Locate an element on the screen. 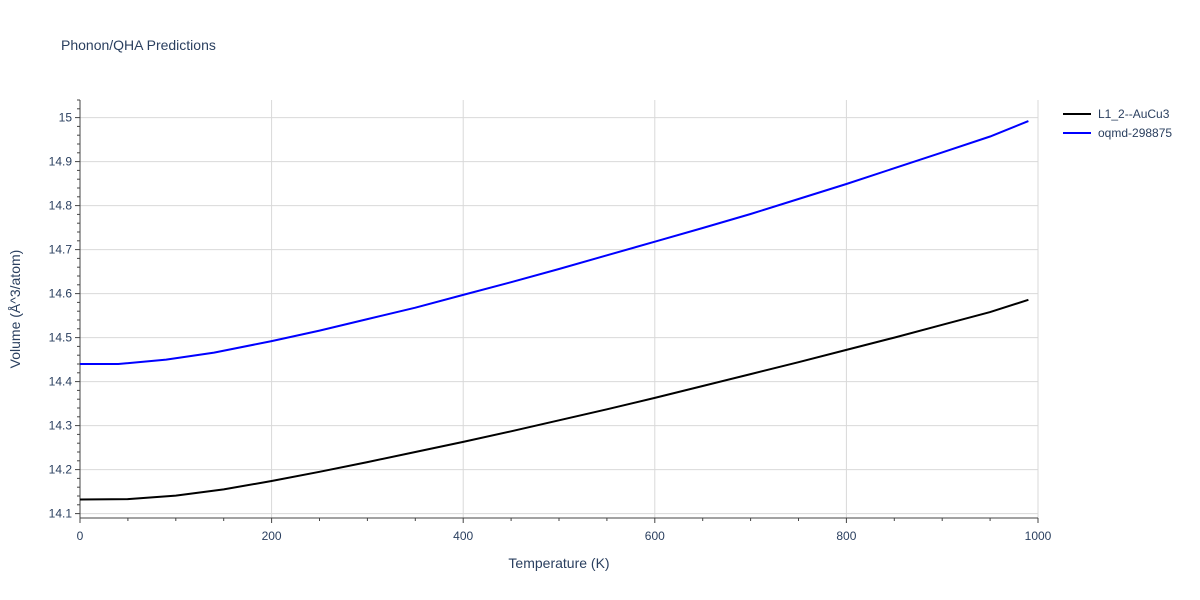 Image resolution: width=1200 pixels, height=600 pixels. legend-label: oqmd-298875 is located at coordinates (1135, 133).